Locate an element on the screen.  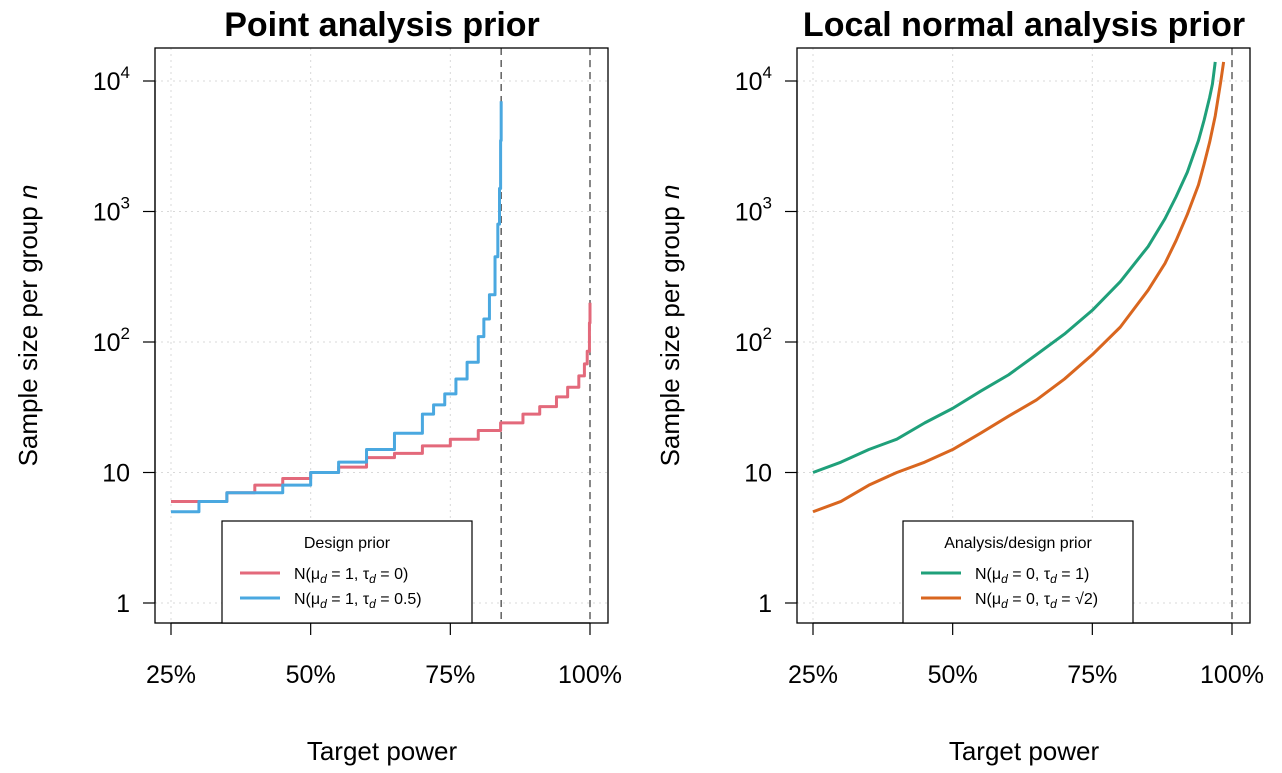
chart-title: Local normal analysis prior is located at coordinates (1024, 25).